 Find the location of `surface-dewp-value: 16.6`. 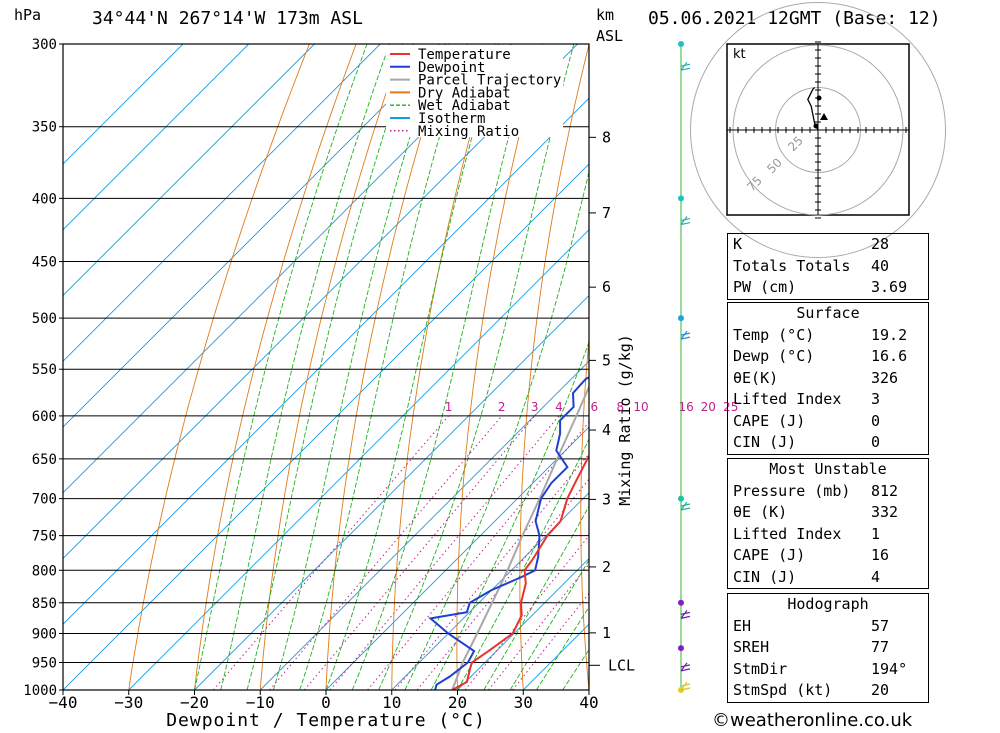

surface-dewp-value: 16.6 is located at coordinates (889, 356).